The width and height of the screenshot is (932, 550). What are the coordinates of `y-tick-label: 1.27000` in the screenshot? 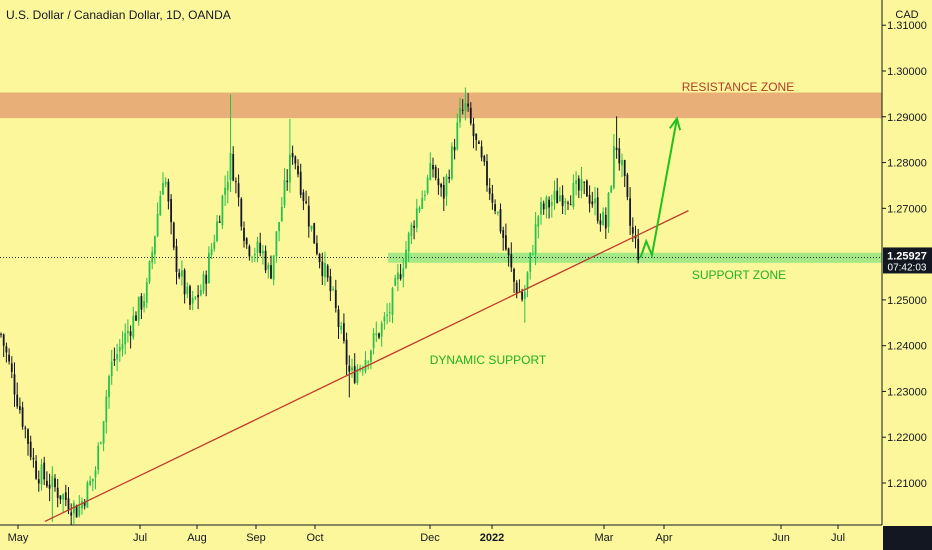 It's located at (907, 209).